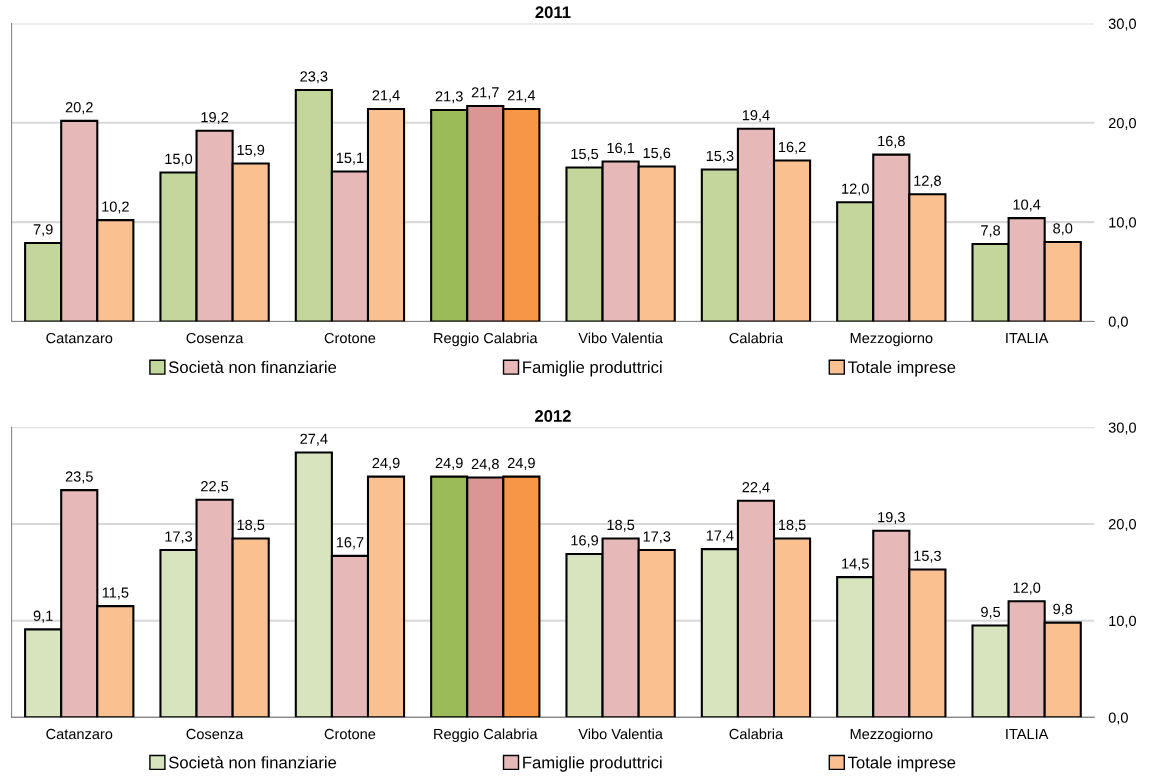 The image size is (1158, 784). I want to click on data-label: 23,3, so click(314, 77).